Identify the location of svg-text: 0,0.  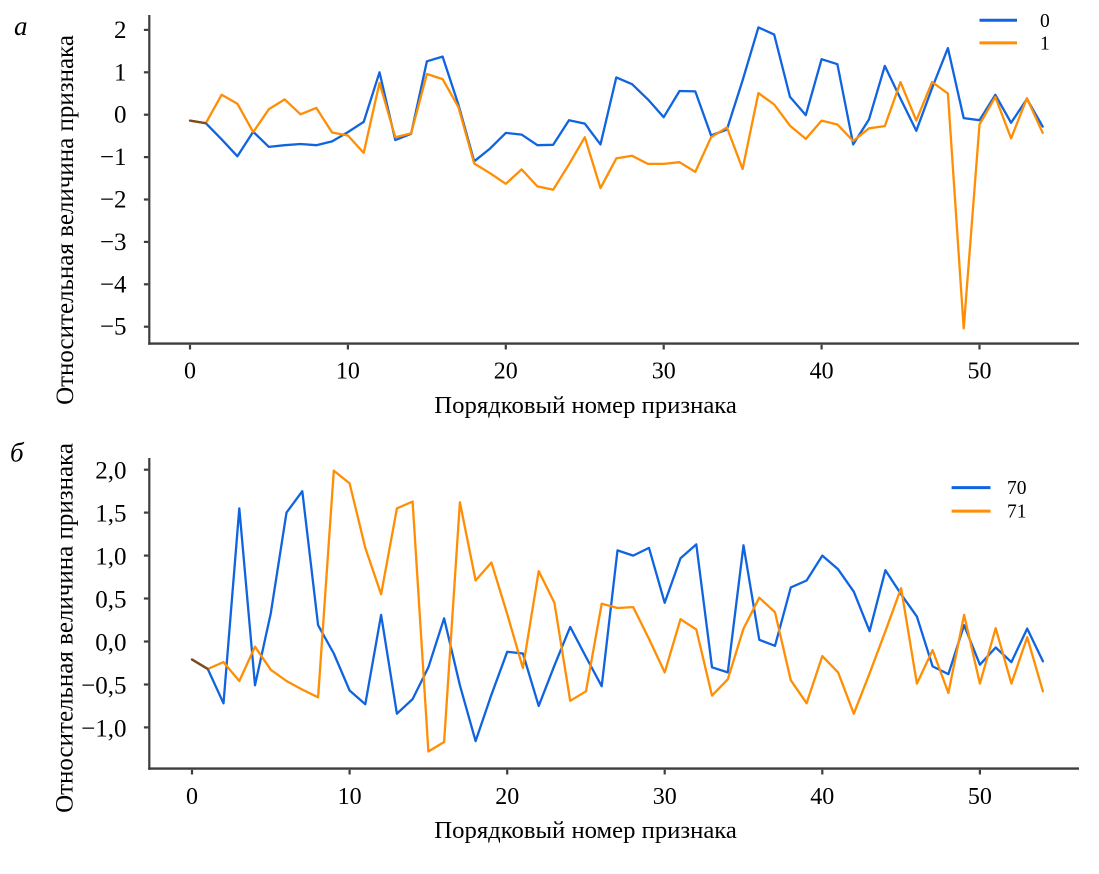
(110, 643).